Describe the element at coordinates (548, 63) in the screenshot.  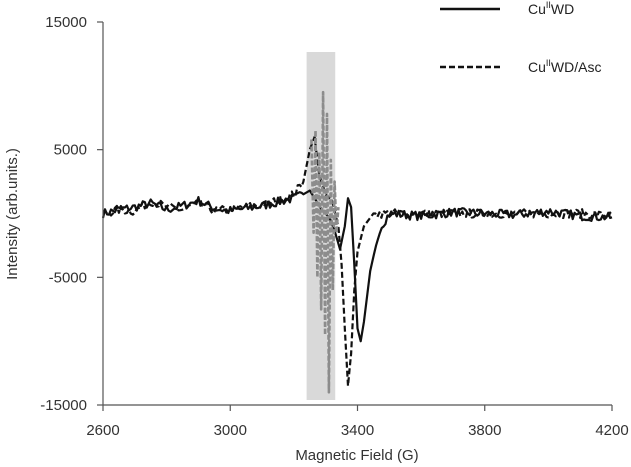
I see `legend-label-cuwd-asc-sup: II` at that location.